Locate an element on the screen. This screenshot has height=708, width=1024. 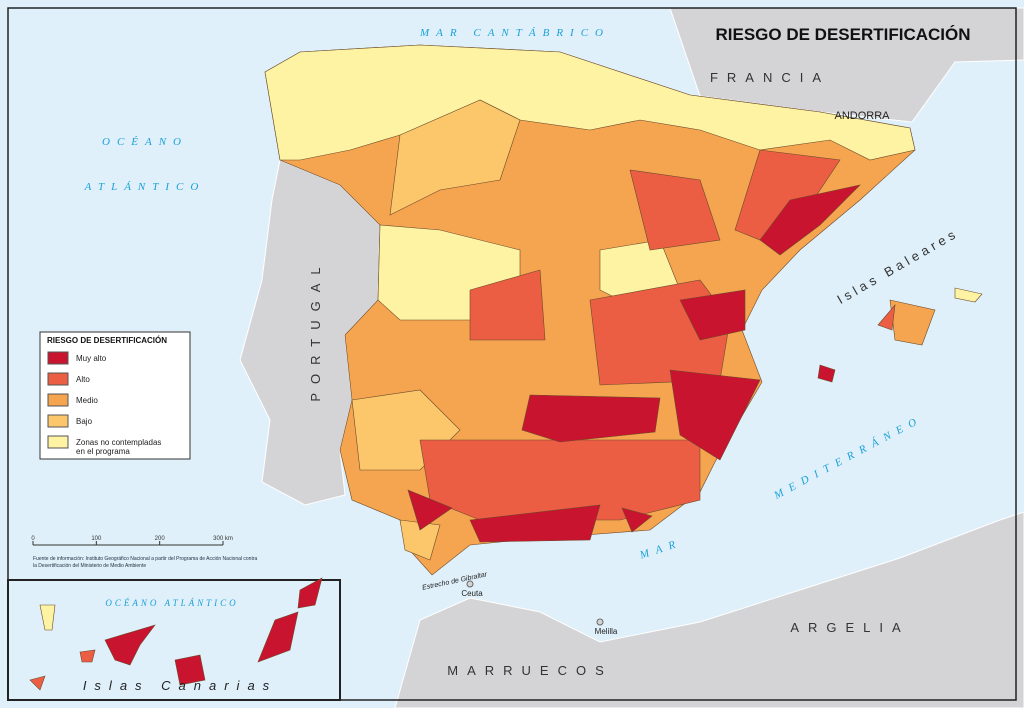
country-label: ARGELIA is located at coordinates (849, 627).